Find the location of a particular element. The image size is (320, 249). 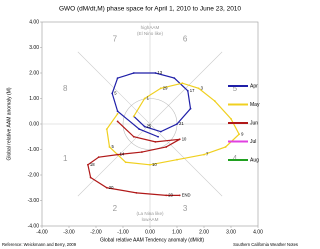

point-label: 17 is located at coordinates (192, 90).